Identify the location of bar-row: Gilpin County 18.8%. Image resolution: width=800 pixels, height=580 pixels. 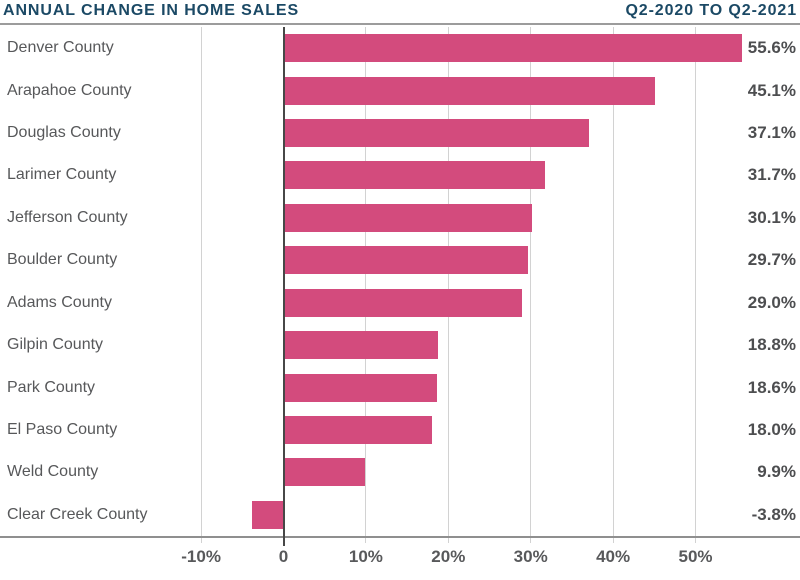
(400, 345).